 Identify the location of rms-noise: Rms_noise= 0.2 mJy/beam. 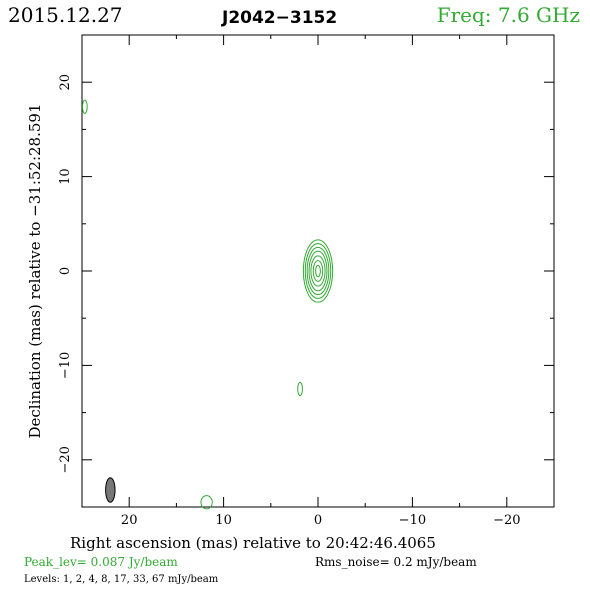
(396, 562).